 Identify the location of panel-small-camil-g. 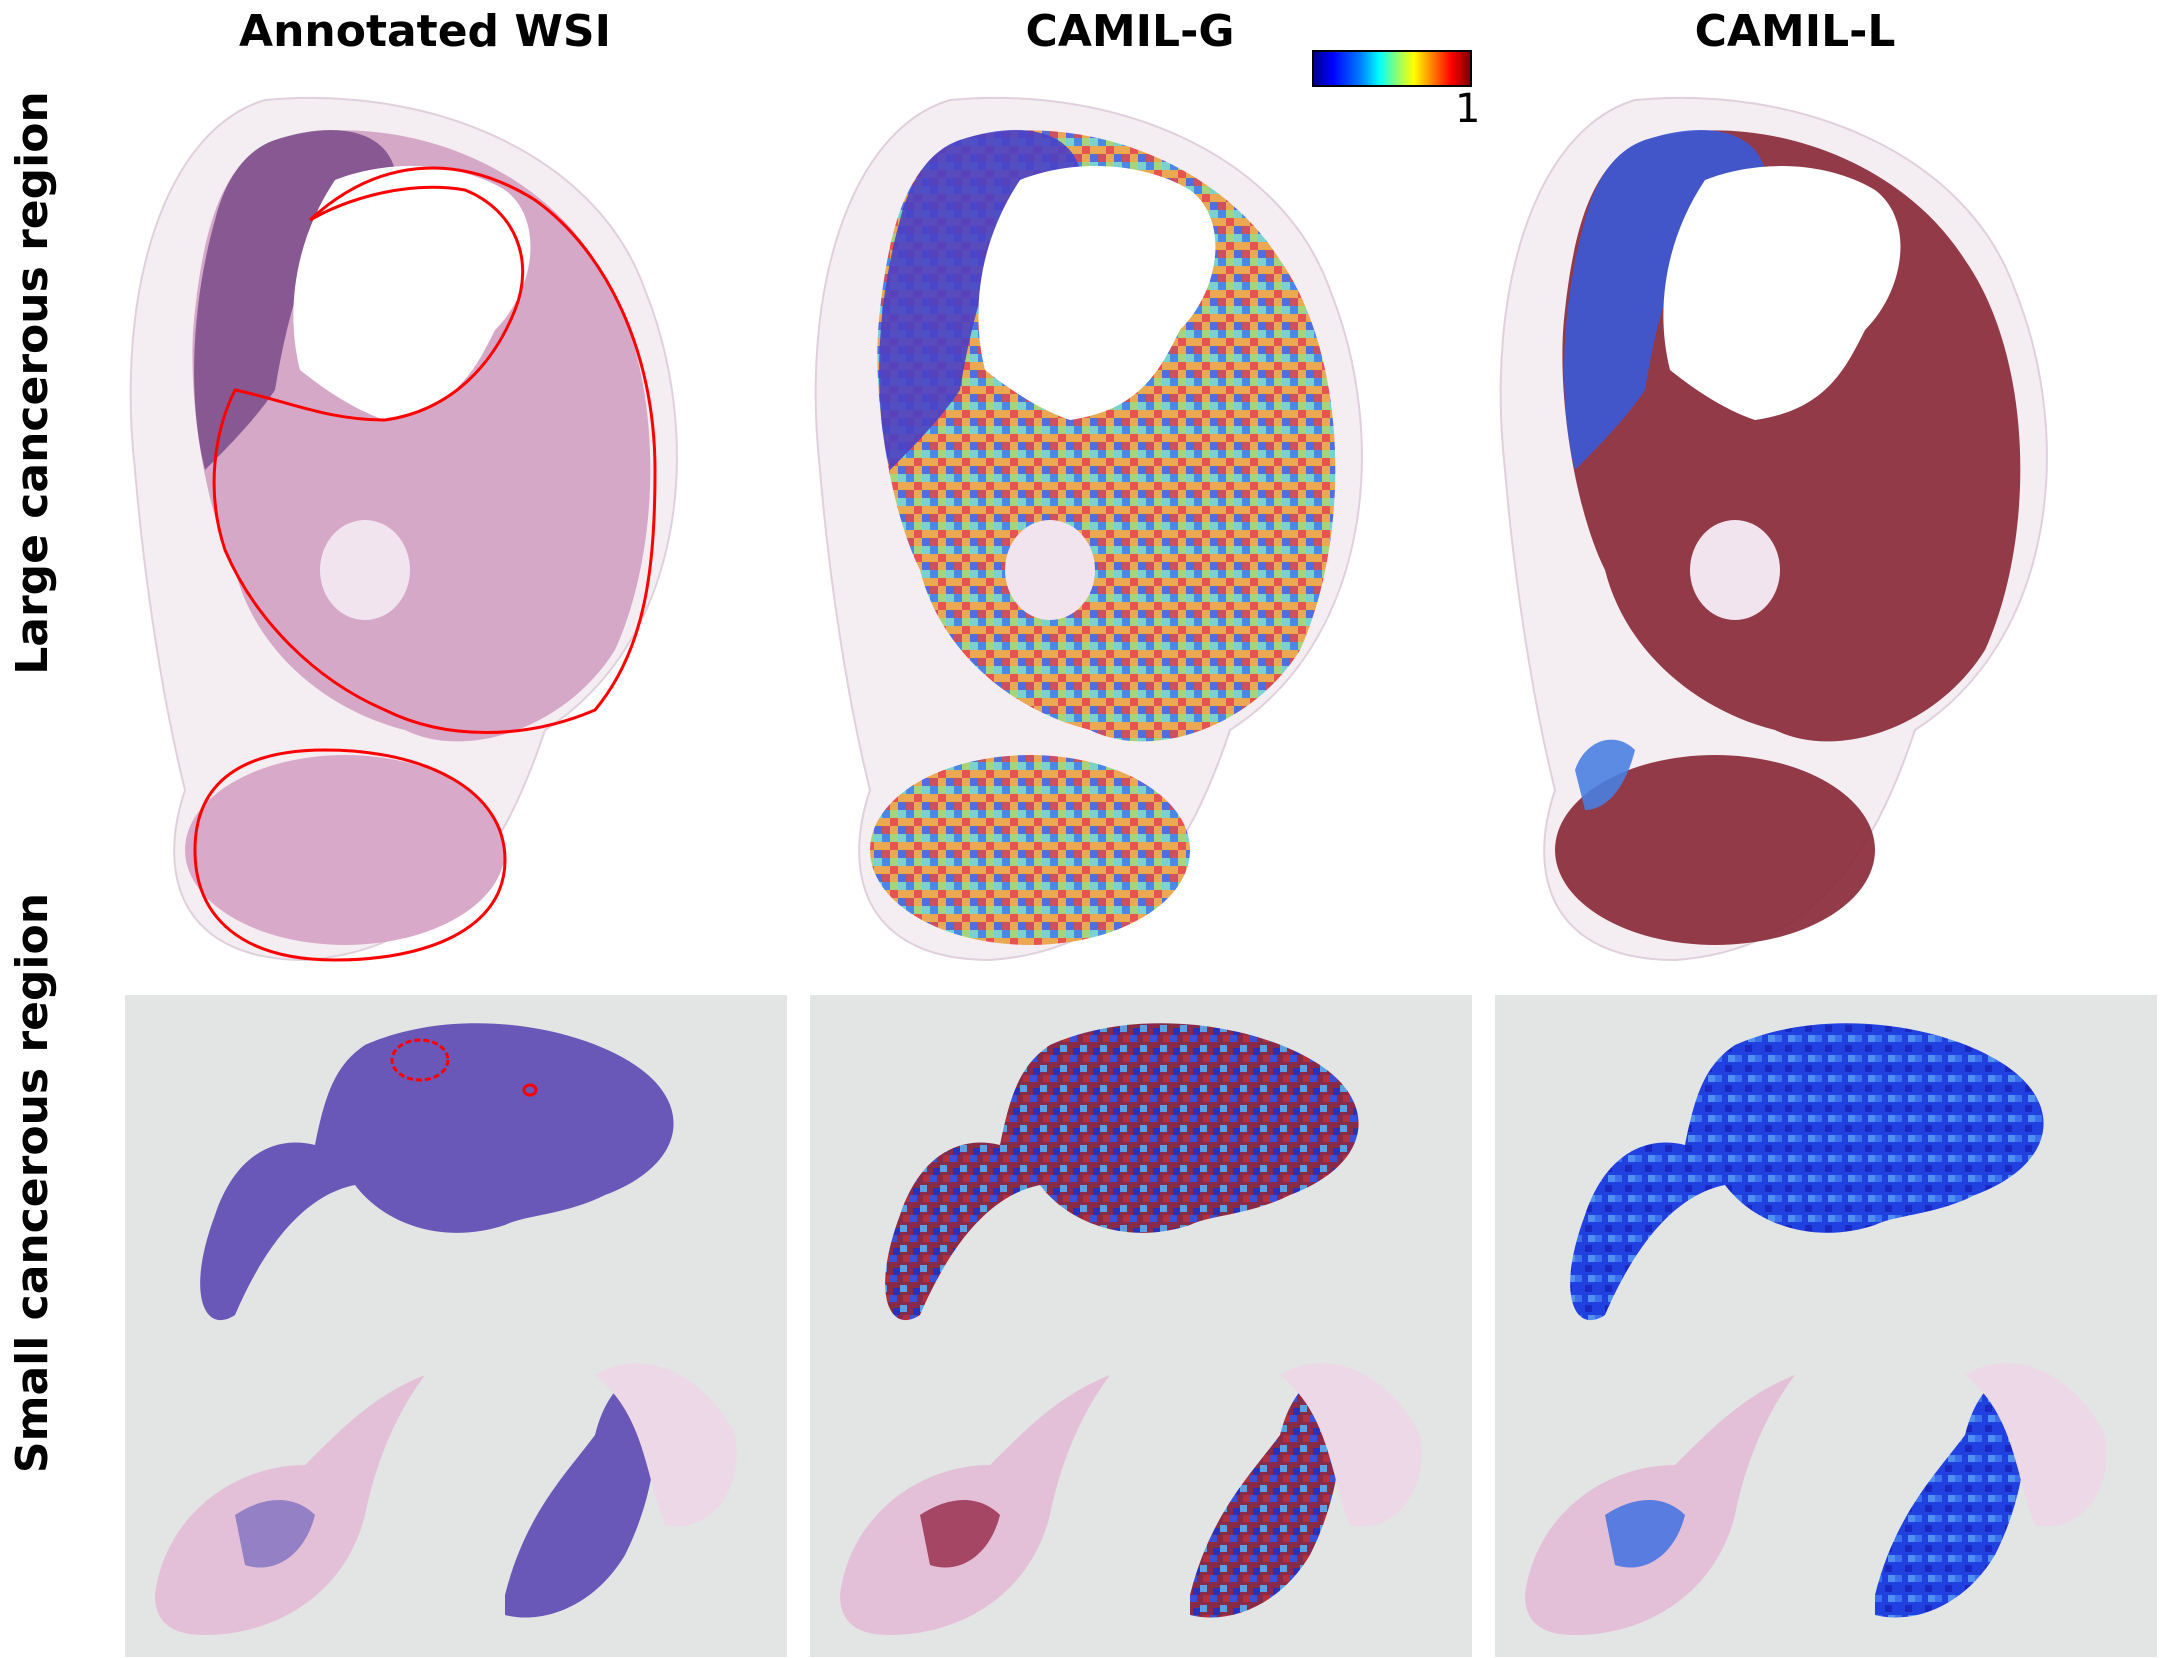
(1141, 1326).